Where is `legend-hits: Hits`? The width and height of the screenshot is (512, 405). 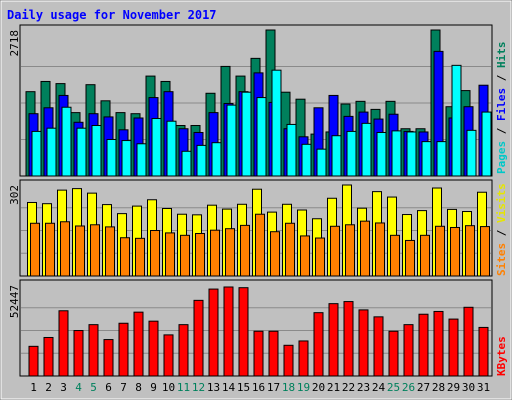 legend-hits: Hits is located at coordinates (501, 55).